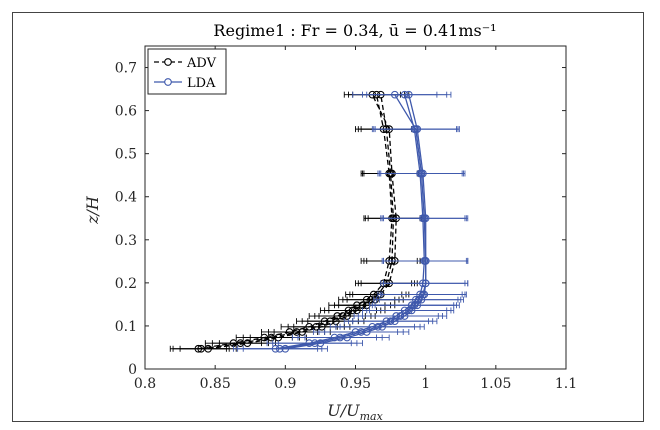 Image resolution: width=660 pixels, height=430 pixels. Describe the element at coordinates (126, 284) in the screenshot. I see `y-tick-label: 0.2` at that location.